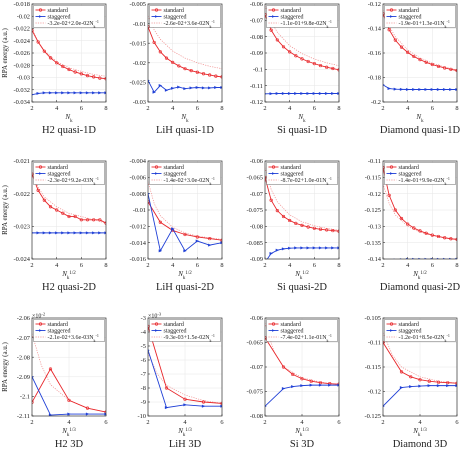 The width and height of the screenshot is (474, 474). I want to click on y-tick-label: -0.09, so click(256, 53).